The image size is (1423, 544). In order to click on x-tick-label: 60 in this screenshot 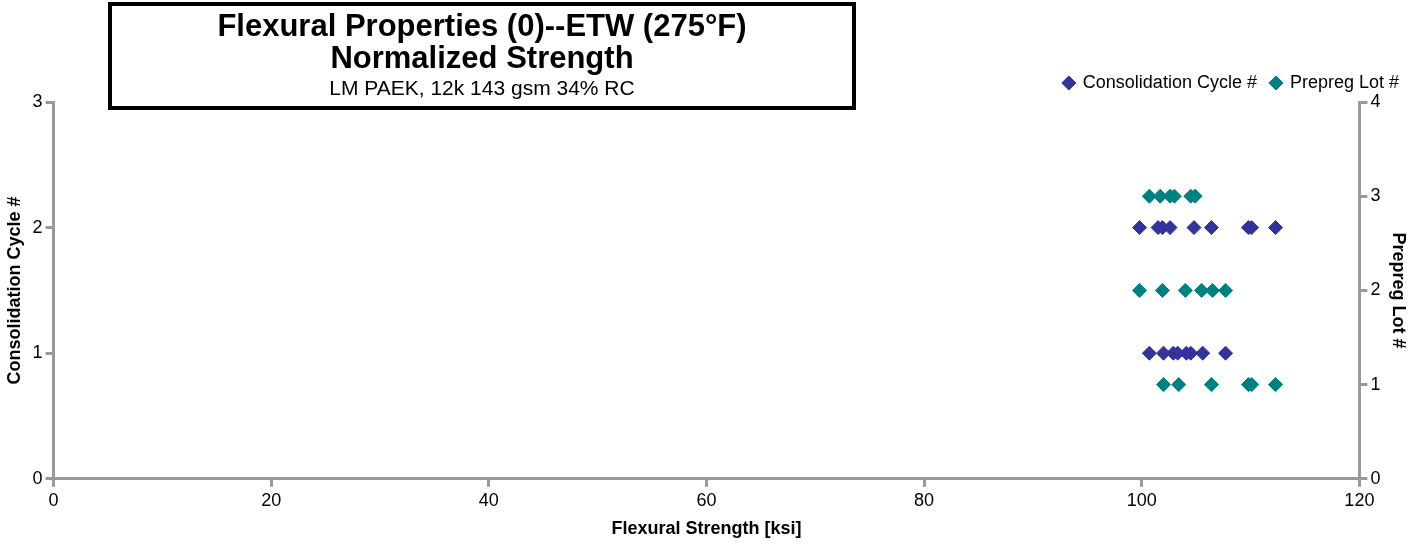, I will do `click(706, 499)`.